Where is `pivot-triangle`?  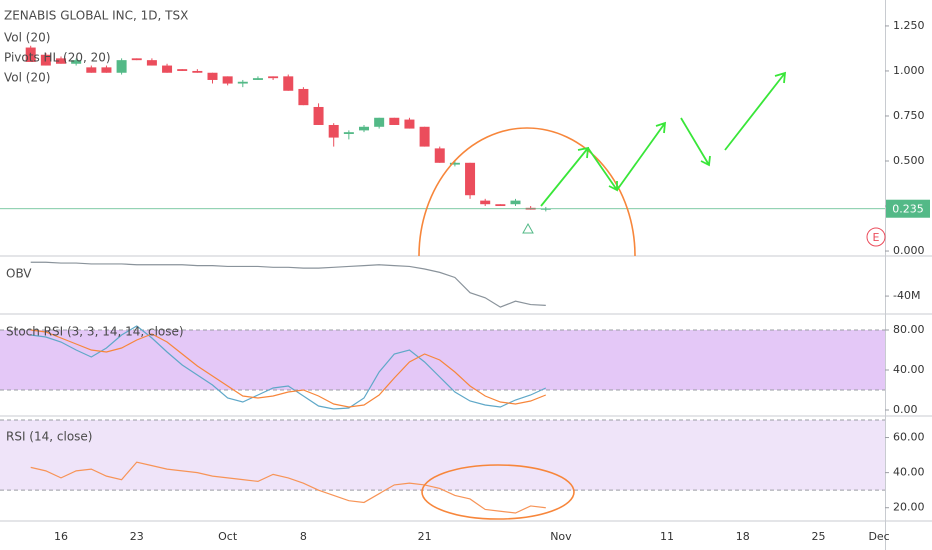 pivot-triangle is located at coordinates (528, 228).